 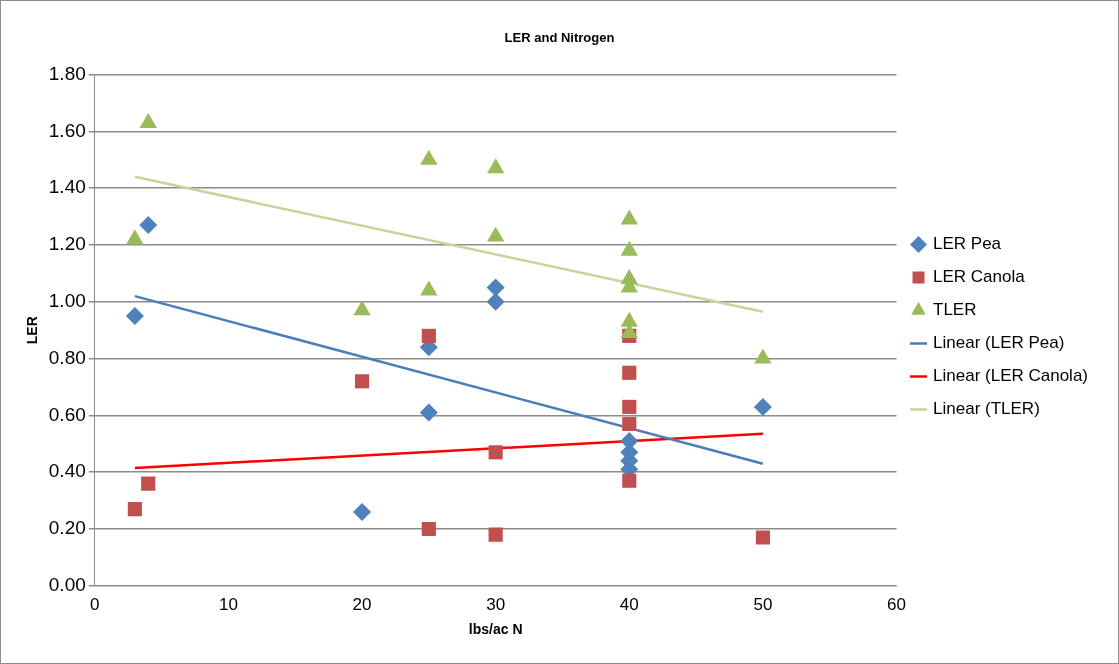 What do you see at coordinates (362, 604) in the screenshot?
I see `x-tick-label: 20` at bounding box center [362, 604].